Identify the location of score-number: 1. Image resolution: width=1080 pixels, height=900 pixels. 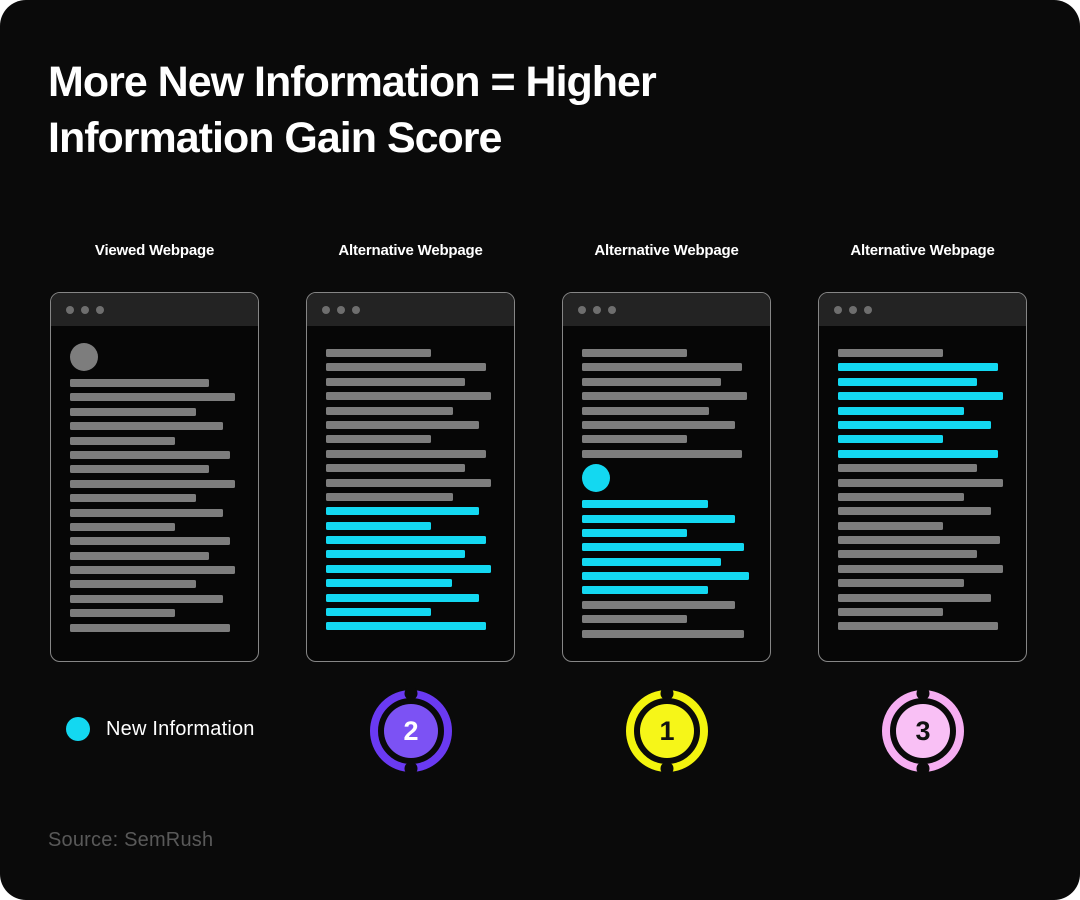
(667, 731).